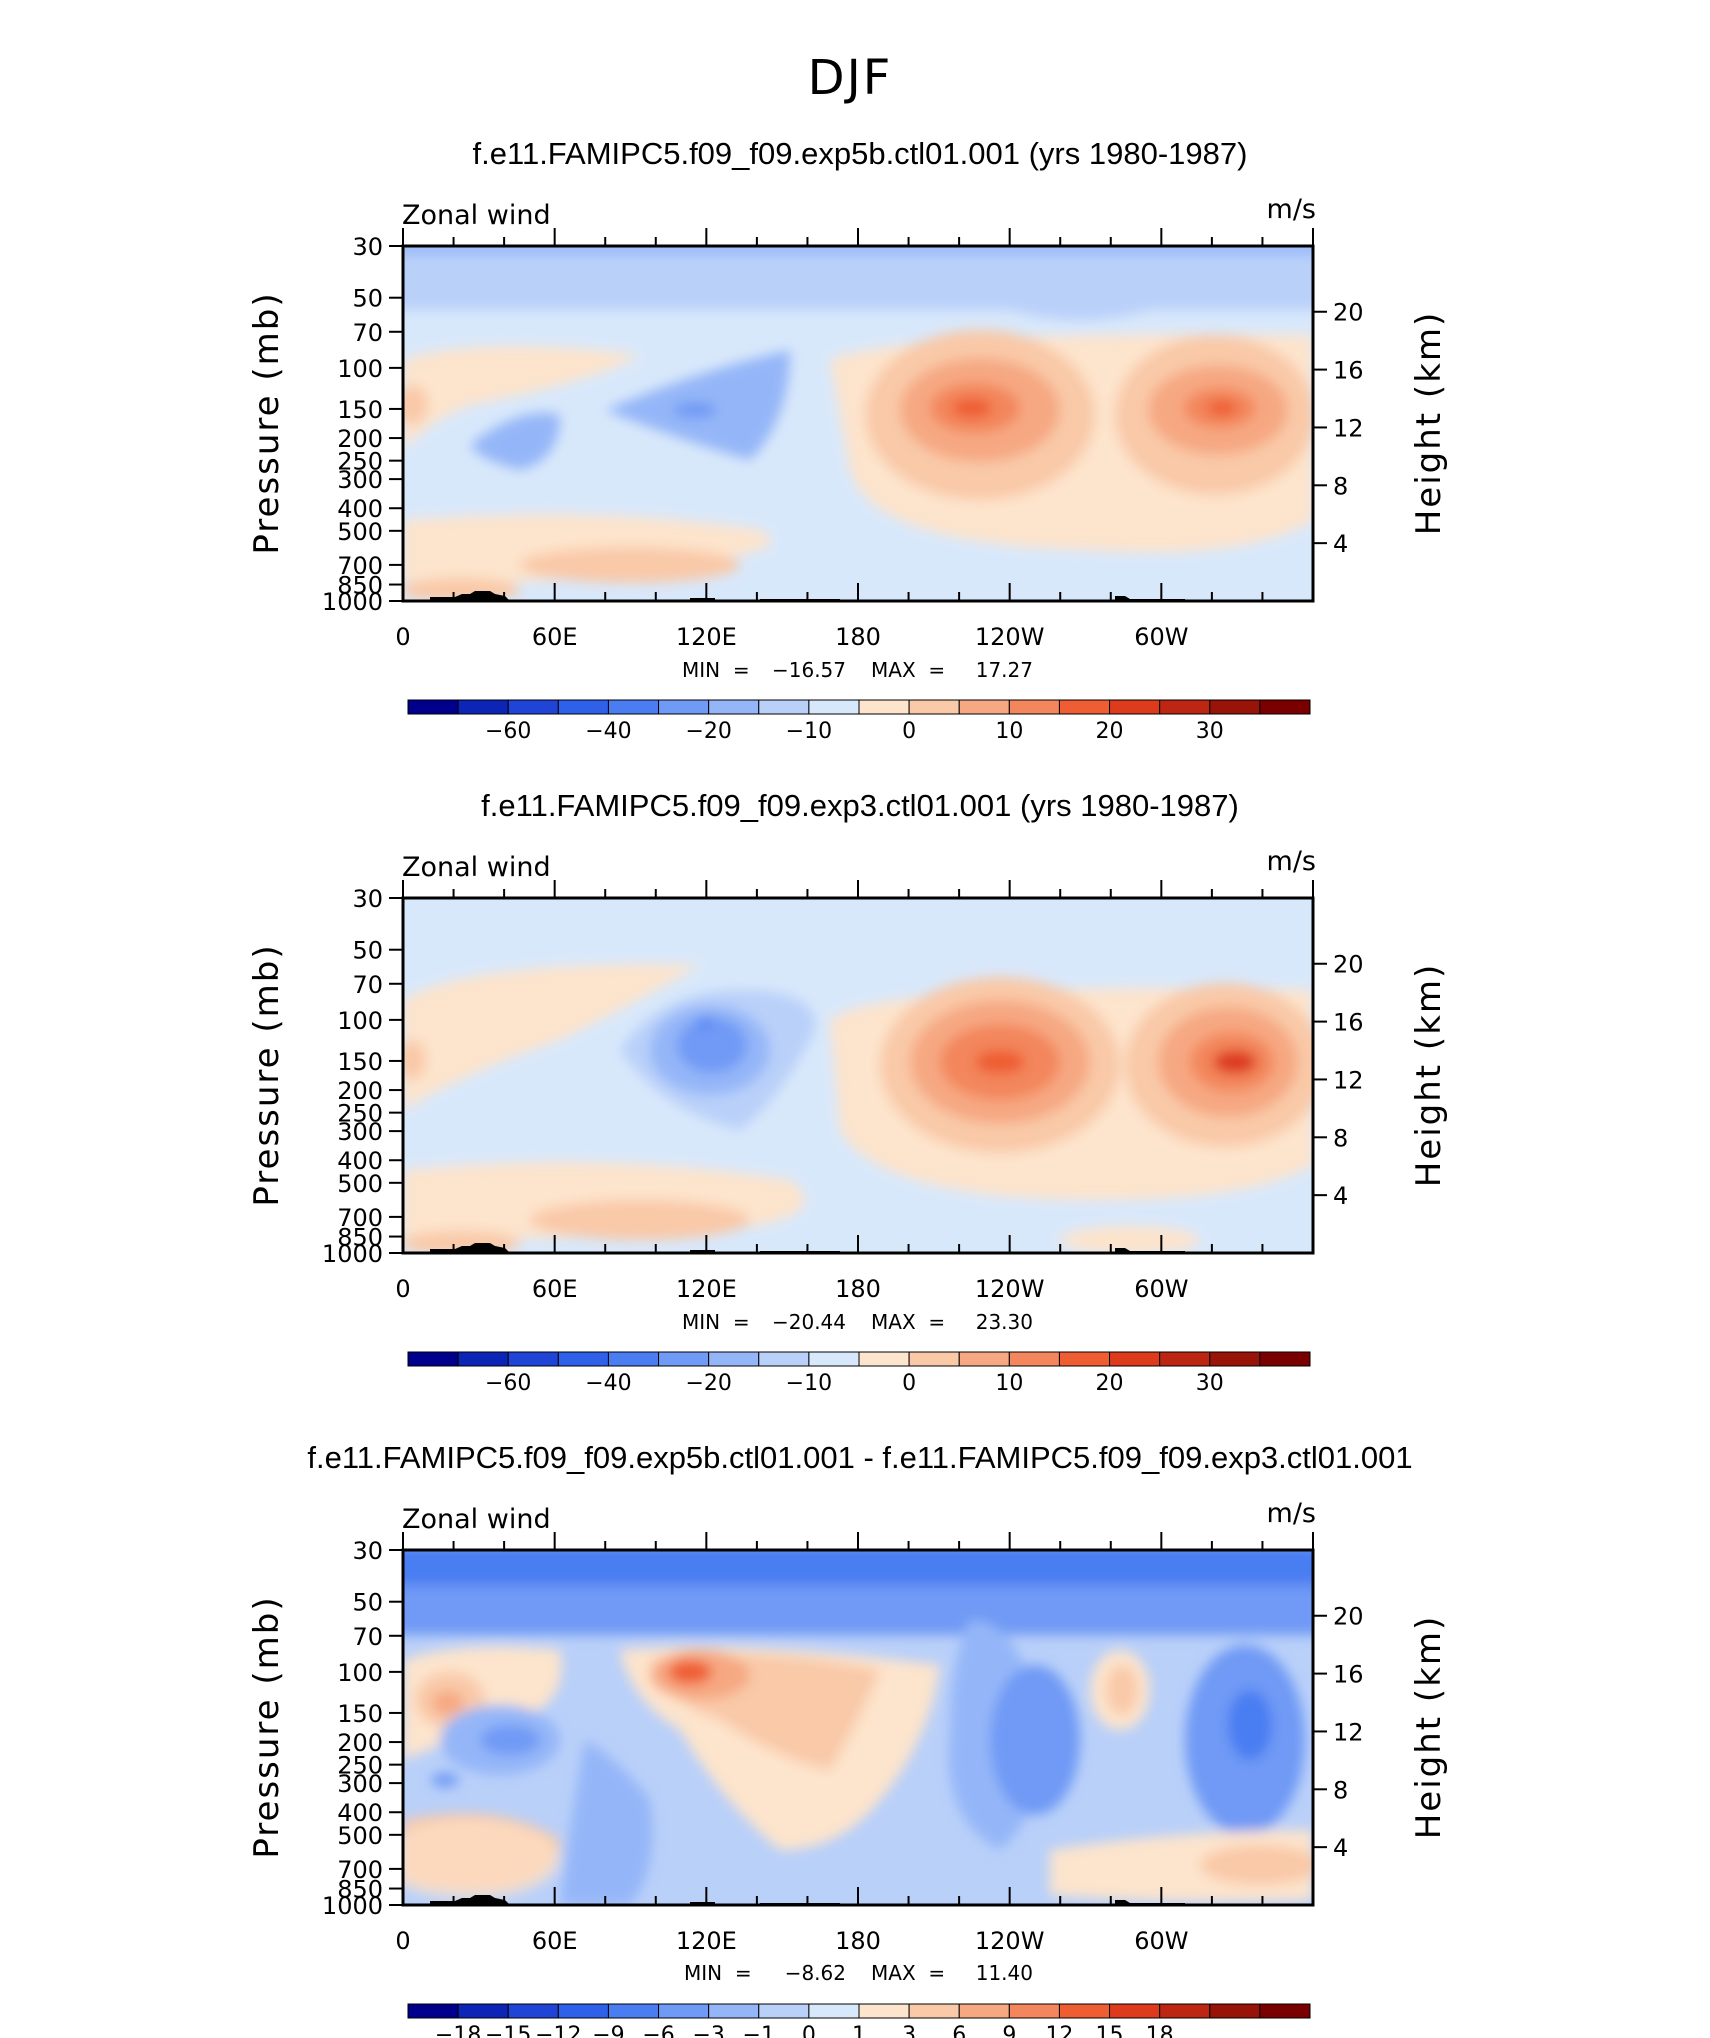 The width and height of the screenshot is (1710, 2038). What do you see at coordinates (914, 1322) in the screenshot?
I see `panel-2-max-label: MAX =` at bounding box center [914, 1322].